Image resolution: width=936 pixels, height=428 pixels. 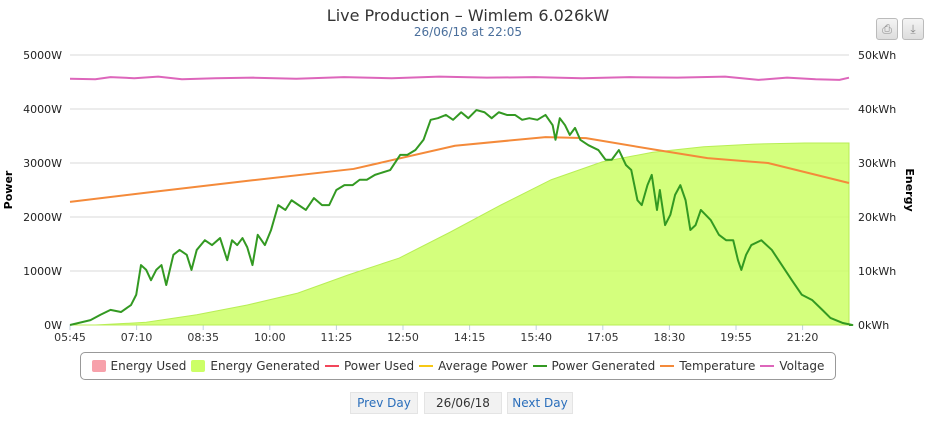 I want to click on legend-item: Voltage, so click(x=792, y=366).